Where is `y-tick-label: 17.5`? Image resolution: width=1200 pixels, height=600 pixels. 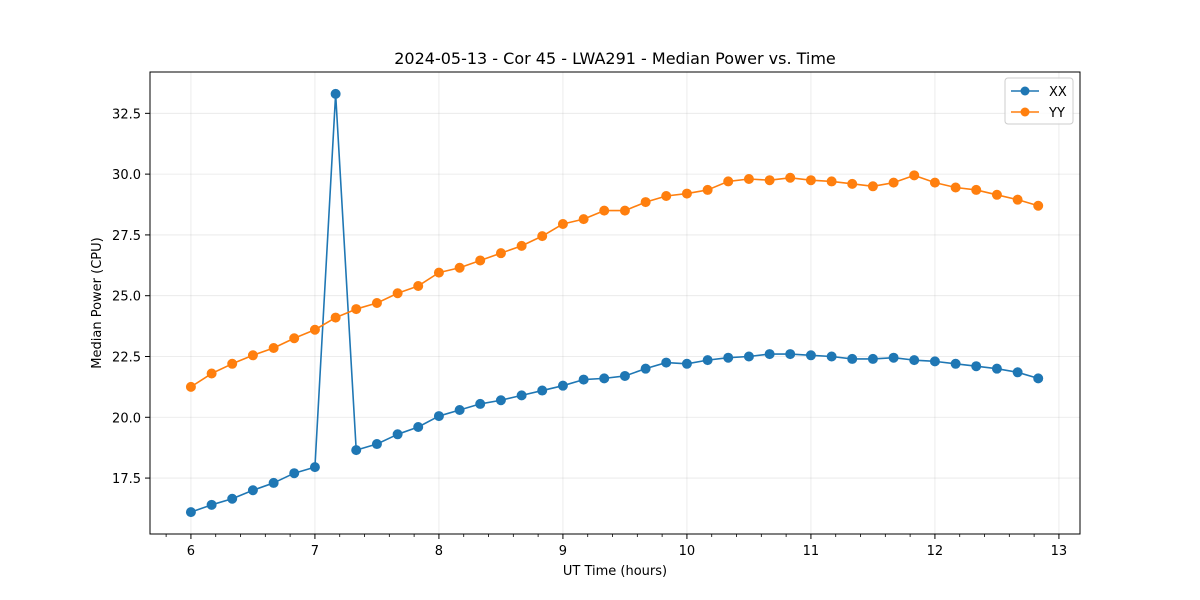
y-tick-label: 17.5 is located at coordinates (126, 479).